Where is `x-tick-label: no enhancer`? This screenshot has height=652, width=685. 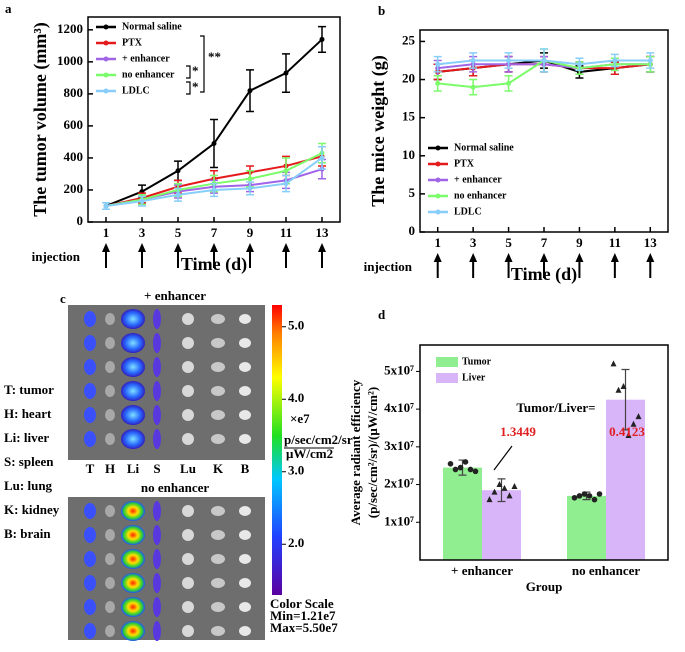
x-tick-label: no enhancer is located at coordinates (606, 570).